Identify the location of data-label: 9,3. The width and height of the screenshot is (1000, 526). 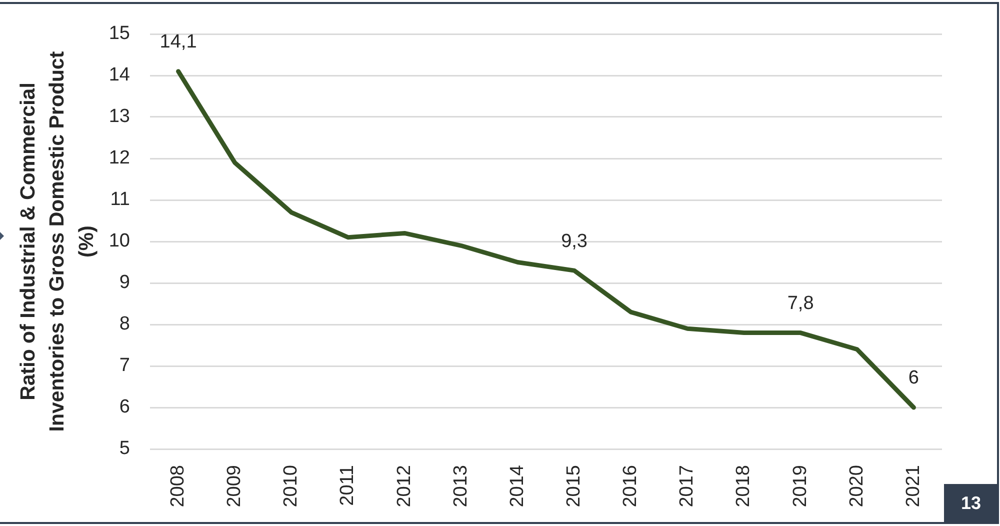
(574, 241).